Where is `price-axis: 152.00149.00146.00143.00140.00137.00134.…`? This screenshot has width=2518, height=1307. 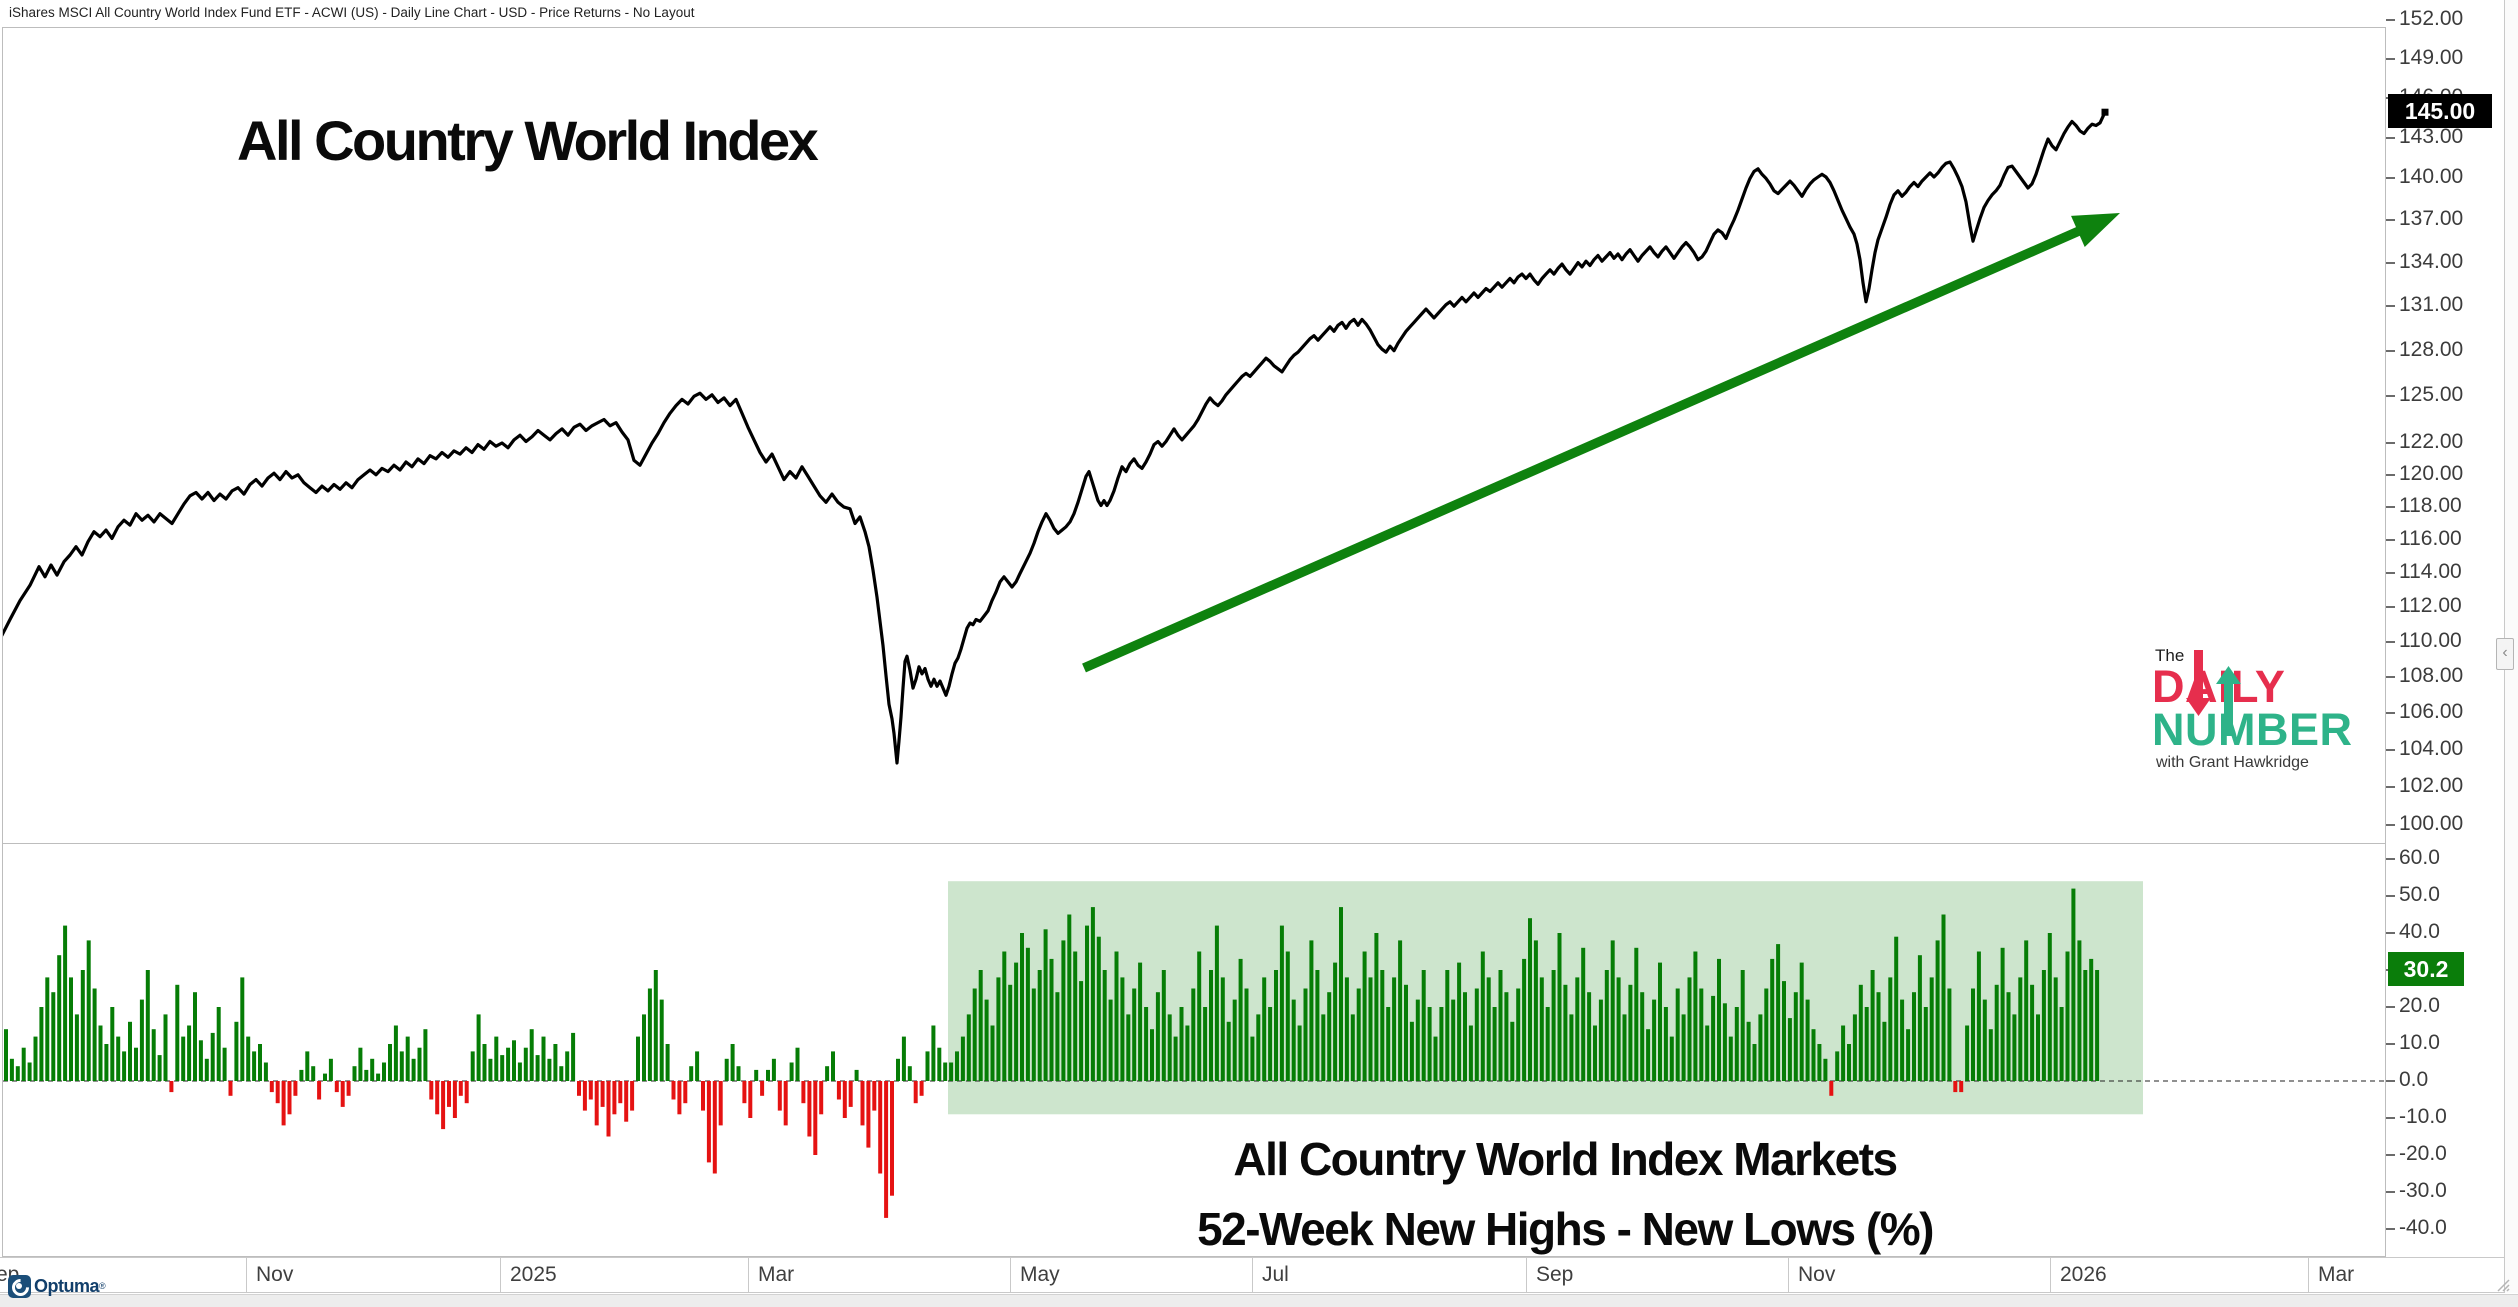
price-axis: 152.00149.00146.00143.00140.00137.00134.… is located at coordinates (2445, 646).